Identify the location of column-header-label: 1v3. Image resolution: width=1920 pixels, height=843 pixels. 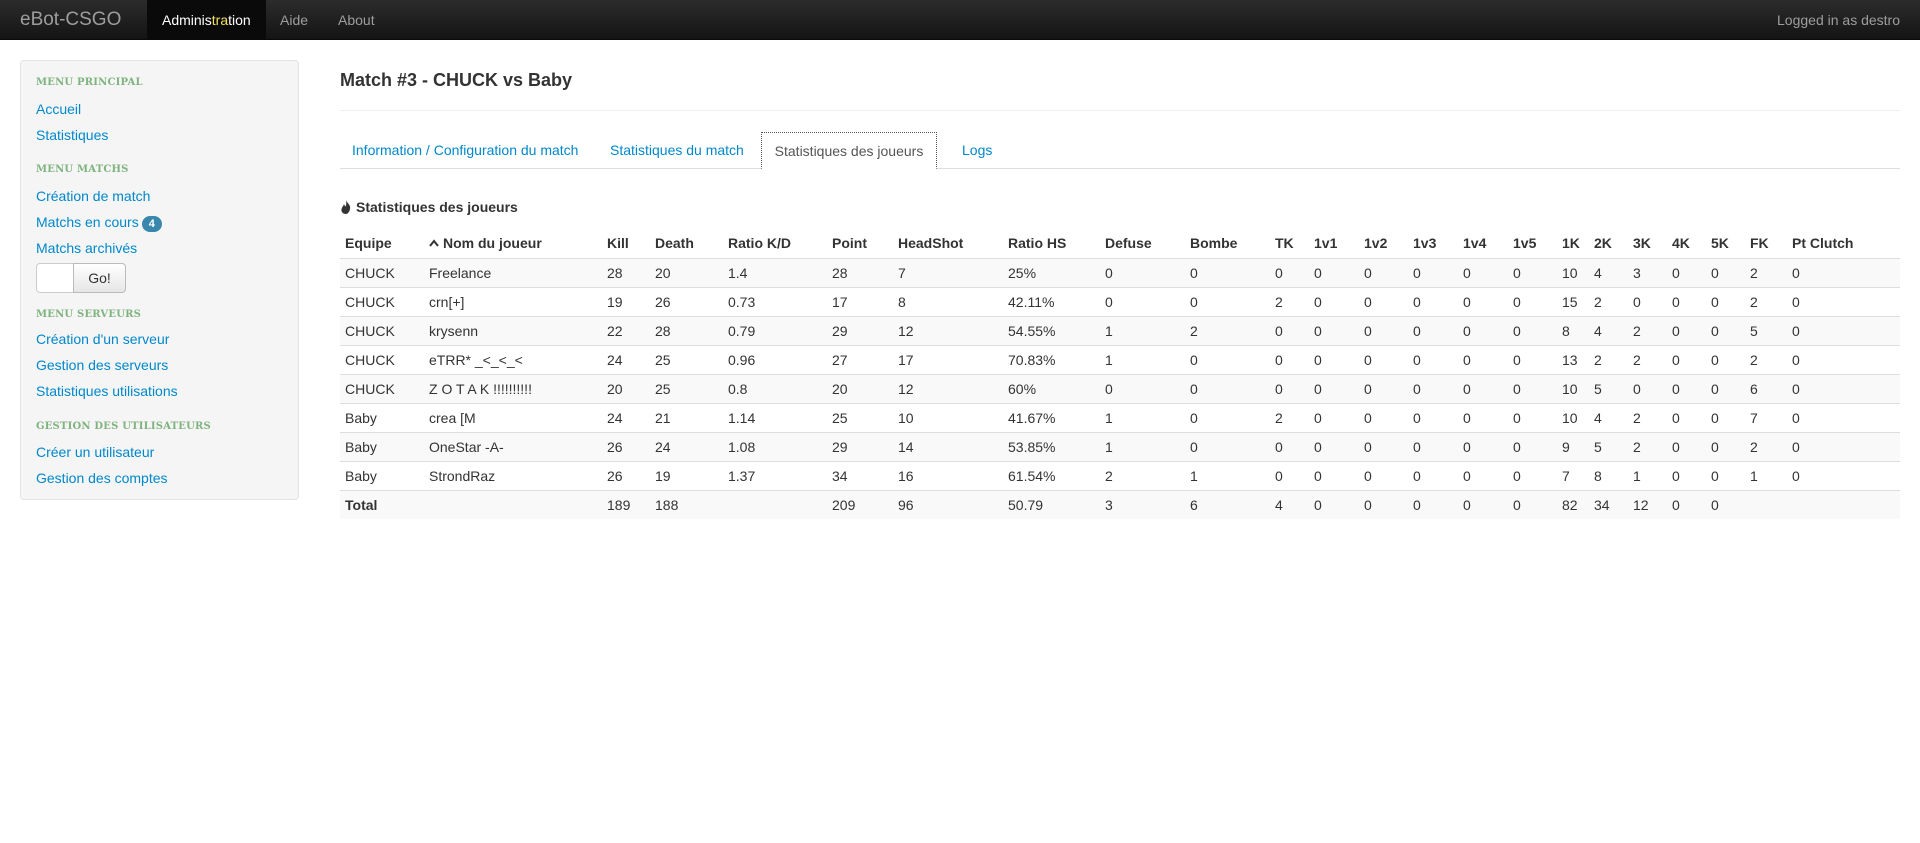
(1425, 242).